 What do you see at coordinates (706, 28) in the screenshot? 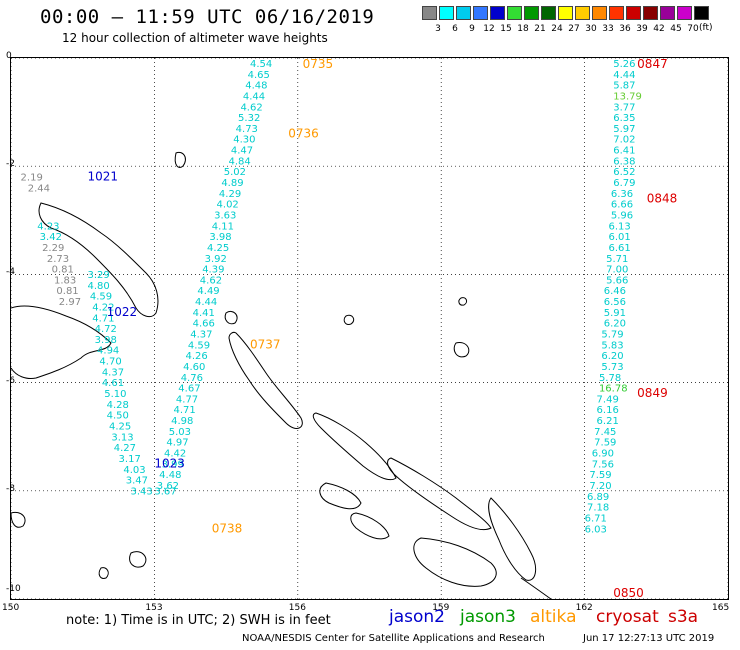
I see `scale-unit: (ft)` at bounding box center [706, 28].